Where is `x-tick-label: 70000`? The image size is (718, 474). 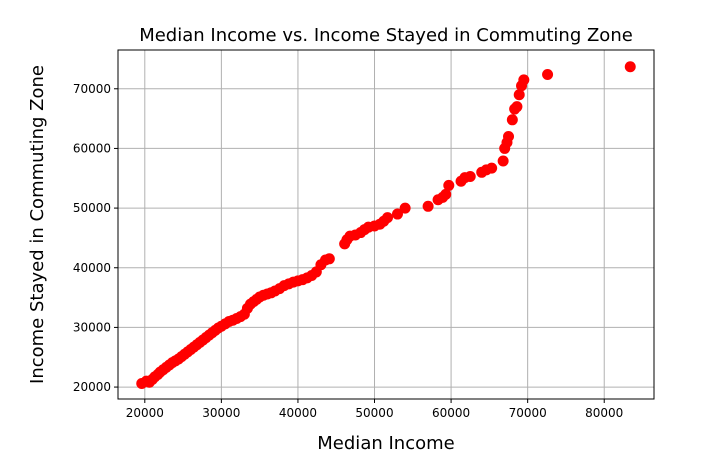
x-tick-label: 70000 is located at coordinates (528, 413).